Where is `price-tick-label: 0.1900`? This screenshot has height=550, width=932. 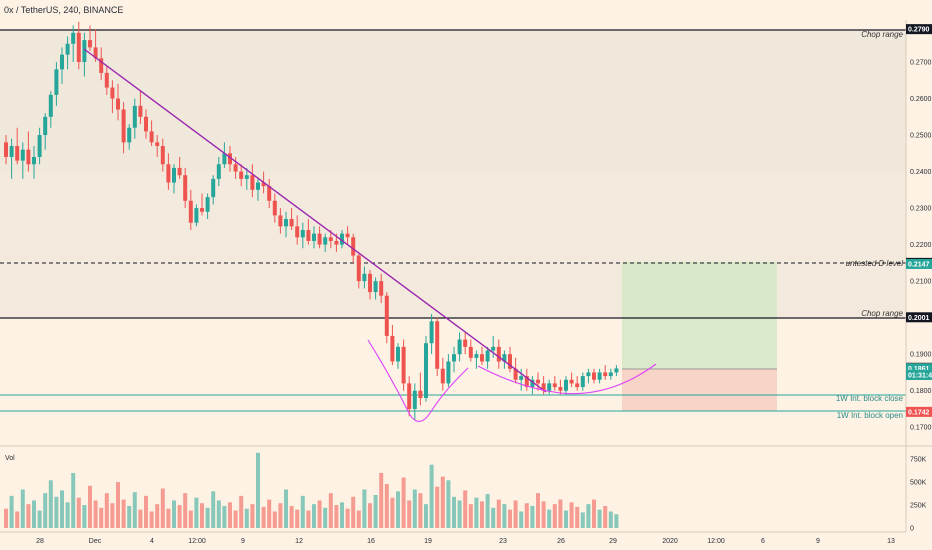 price-tick-label: 0.1900 is located at coordinates (921, 355).